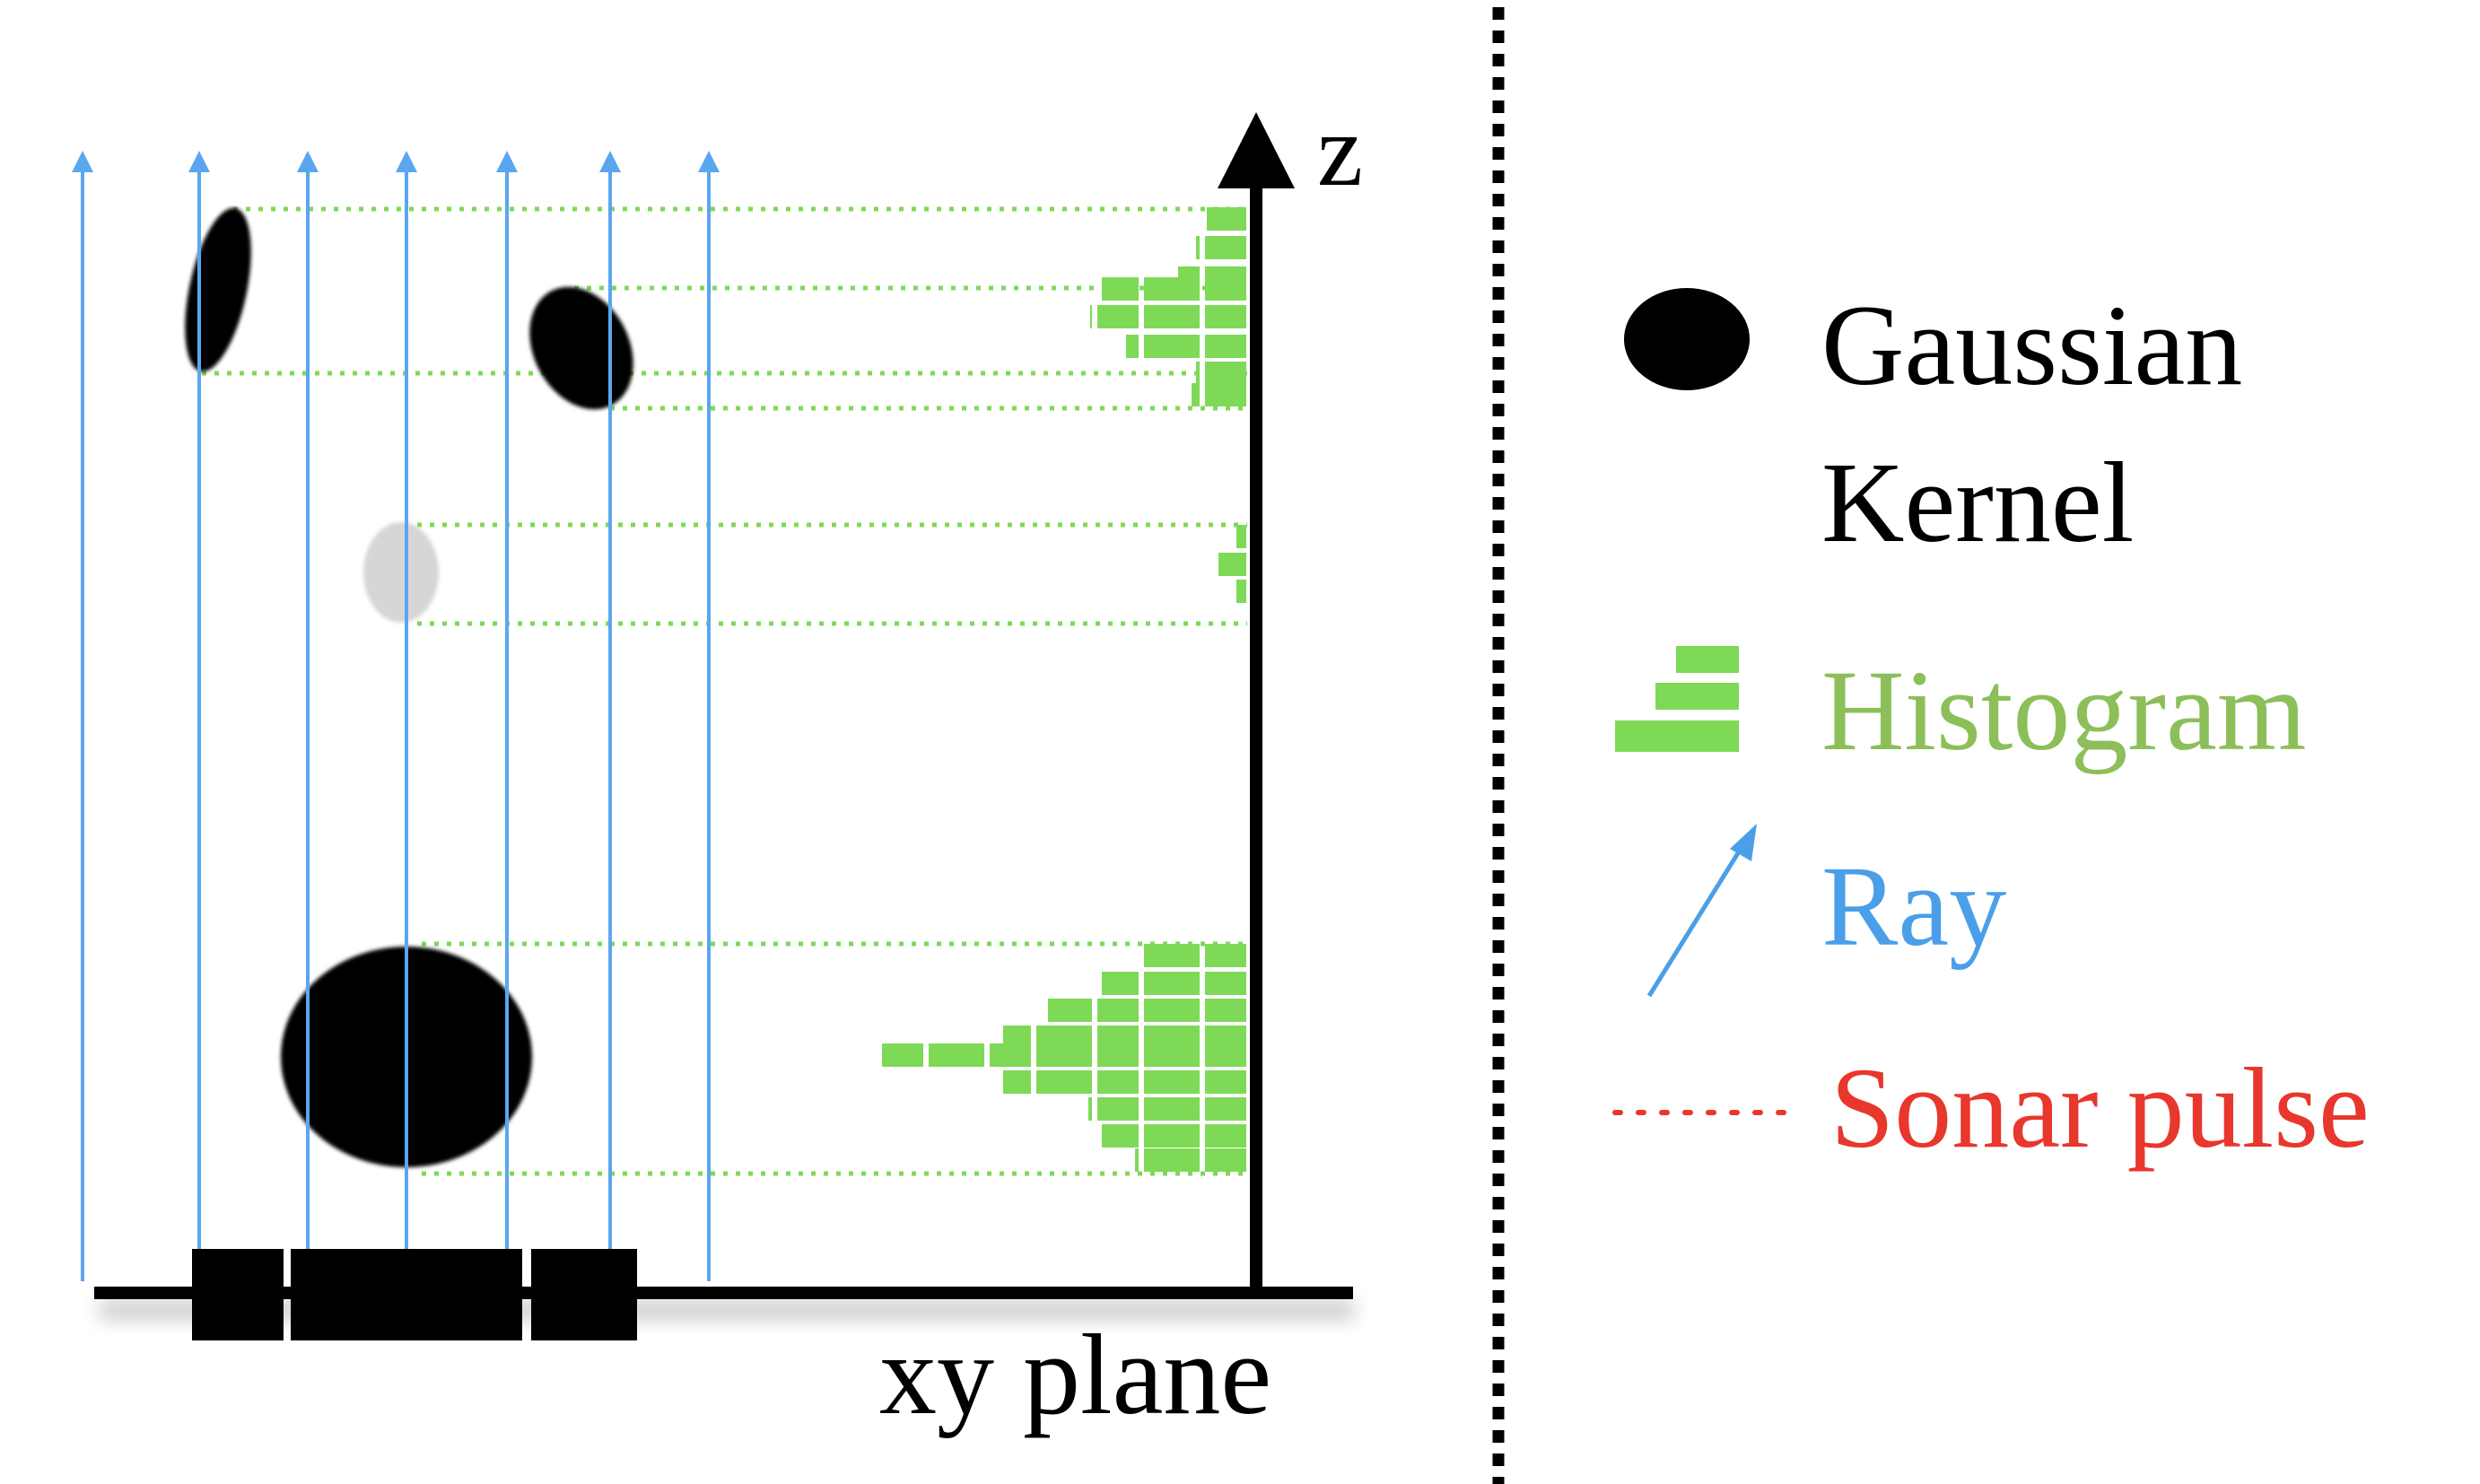 This screenshot has width=2480, height=1484. Describe the element at coordinates (1256, 150) in the screenshot. I see `z-axis-arrowhead` at that location.